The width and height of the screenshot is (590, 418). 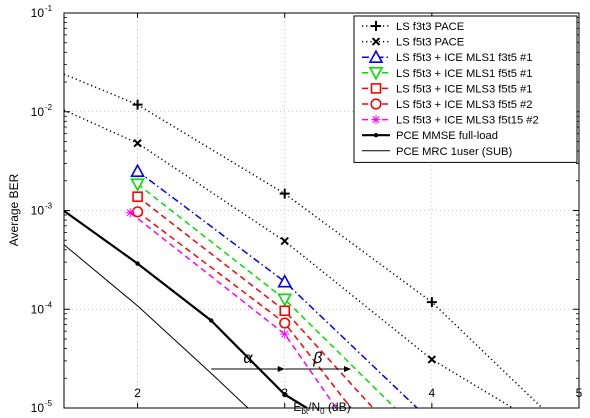 What do you see at coordinates (579, 393) in the screenshot?
I see `x-tick-label: 5` at bounding box center [579, 393].